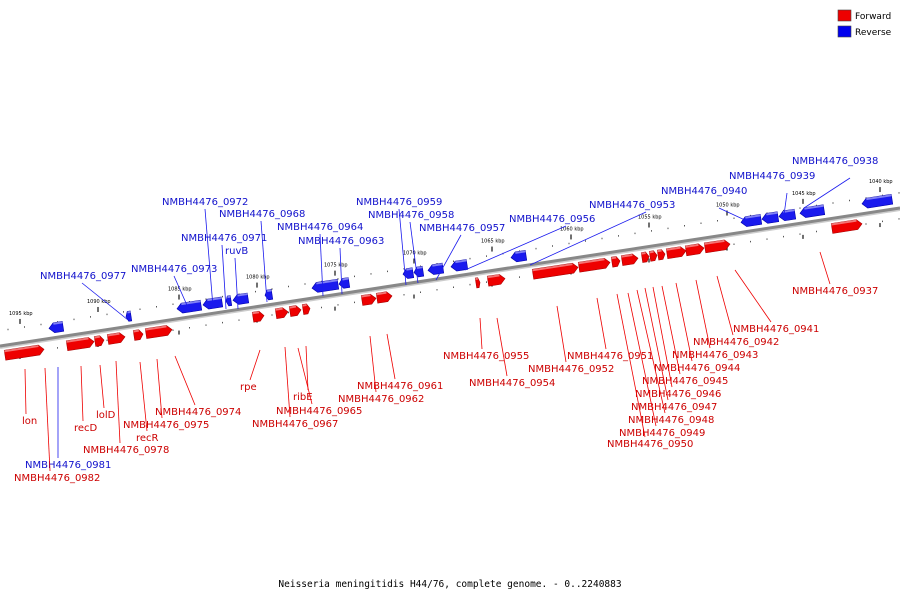 Image resolution: width=900 pixels, height=600 pixels. What do you see at coordinates (295, 424) in the screenshot?
I see `gene-label: NMBH4476_0967` at bounding box center [295, 424].